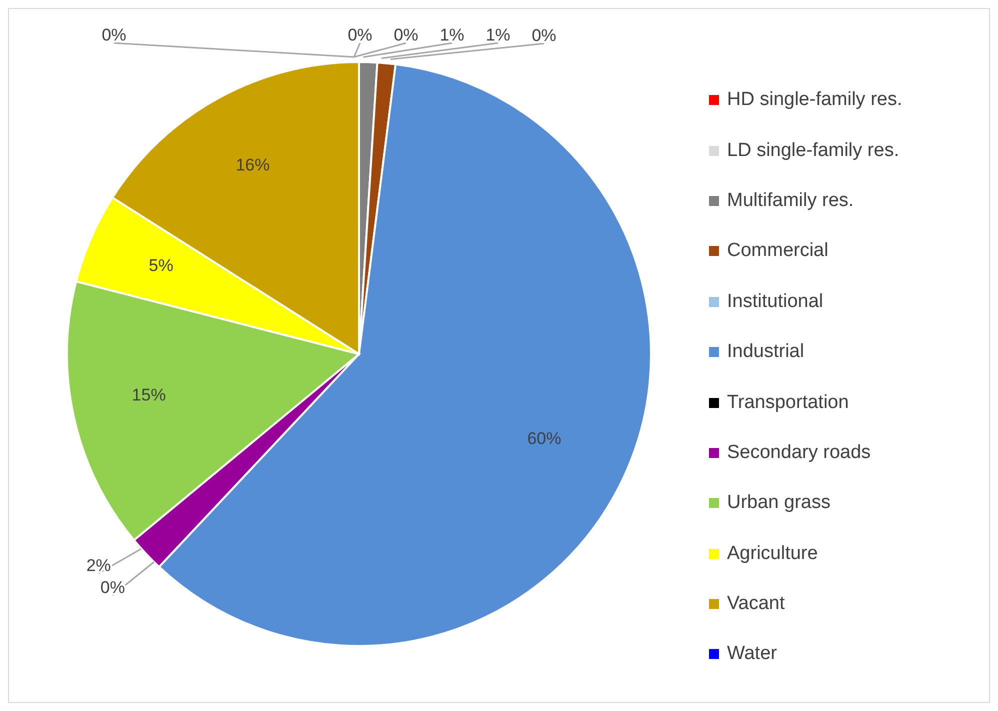 The image size is (998, 711). What do you see at coordinates (777, 251) in the screenshot?
I see `legend-label: Commercial` at bounding box center [777, 251].